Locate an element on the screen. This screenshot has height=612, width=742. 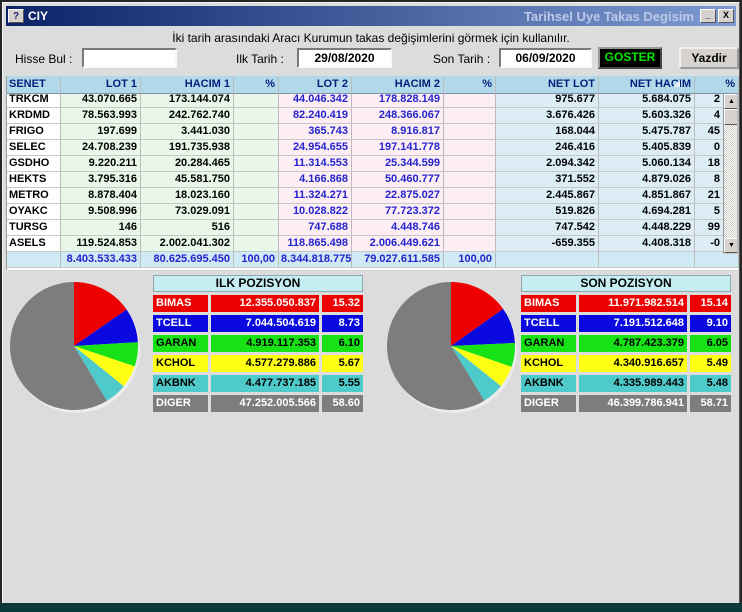
table-cell: 4.694.281 is located at coordinates (647, 212).